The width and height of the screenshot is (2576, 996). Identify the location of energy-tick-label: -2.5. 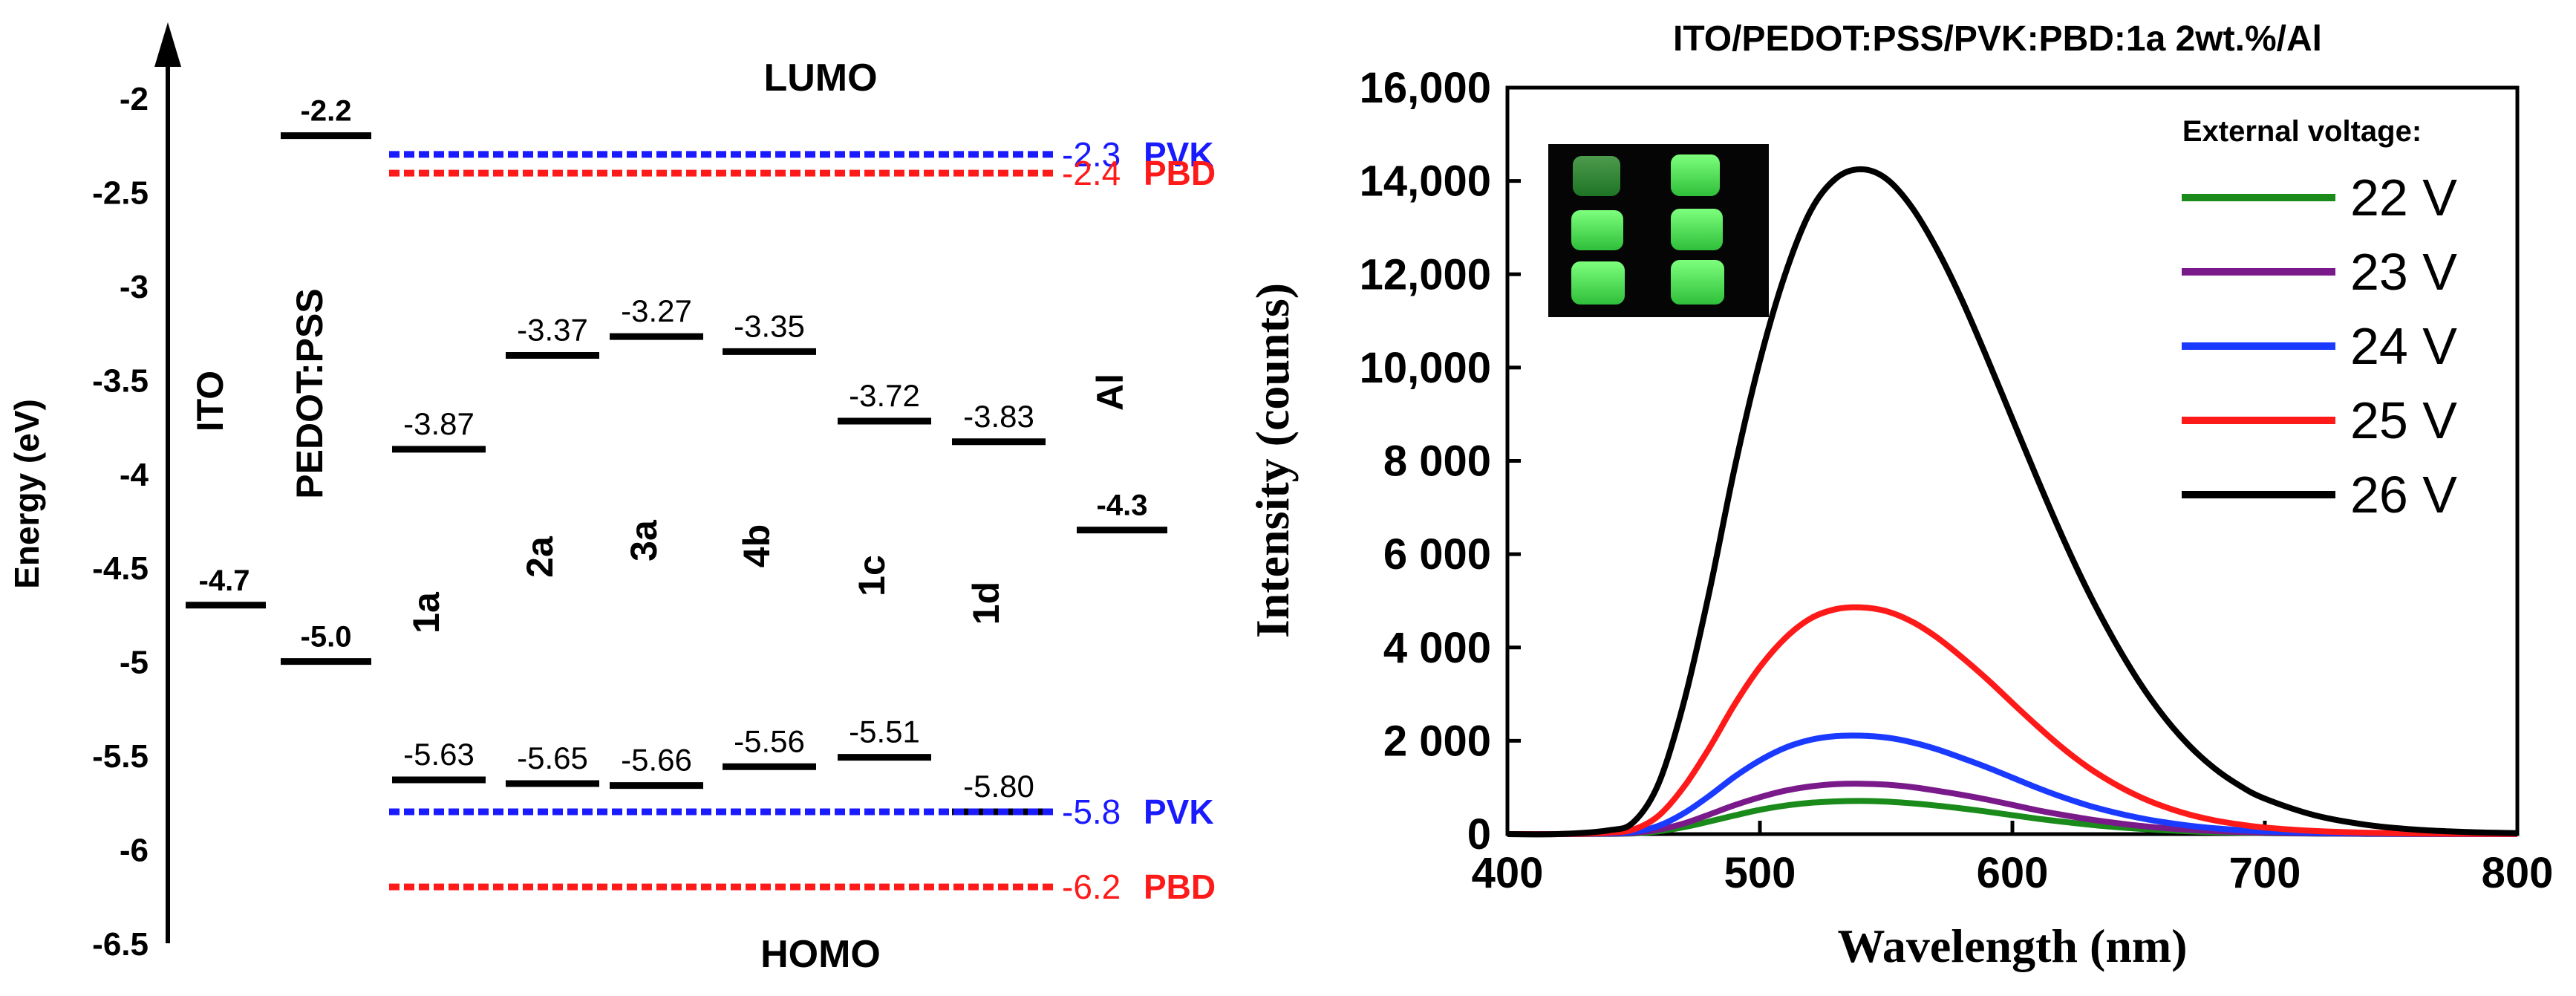
(120, 193).